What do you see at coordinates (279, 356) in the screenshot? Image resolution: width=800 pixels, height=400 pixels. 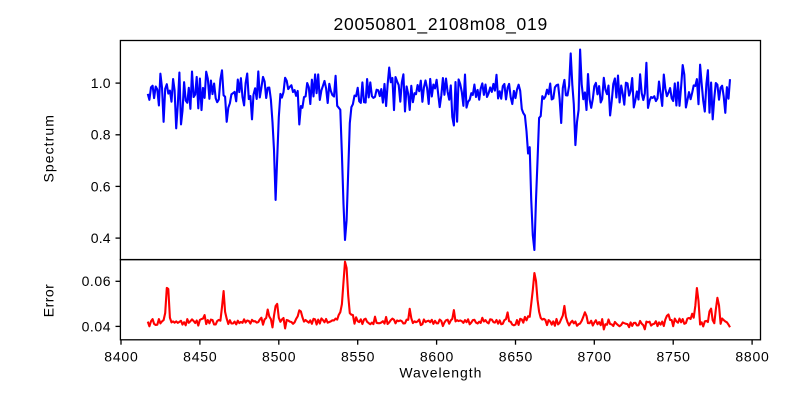 I see `svg-text: 8500` at bounding box center [279, 356].